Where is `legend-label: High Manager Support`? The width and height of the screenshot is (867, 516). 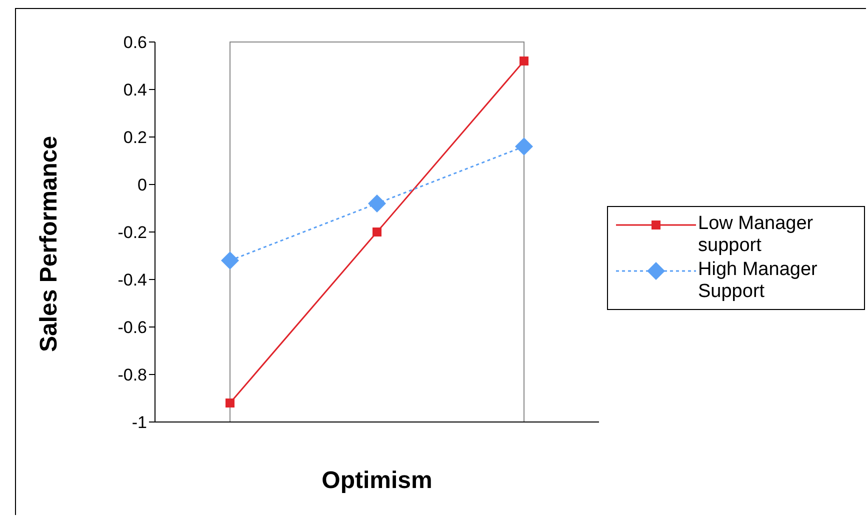 legend-label: High Manager Support is located at coordinates (758, 281).